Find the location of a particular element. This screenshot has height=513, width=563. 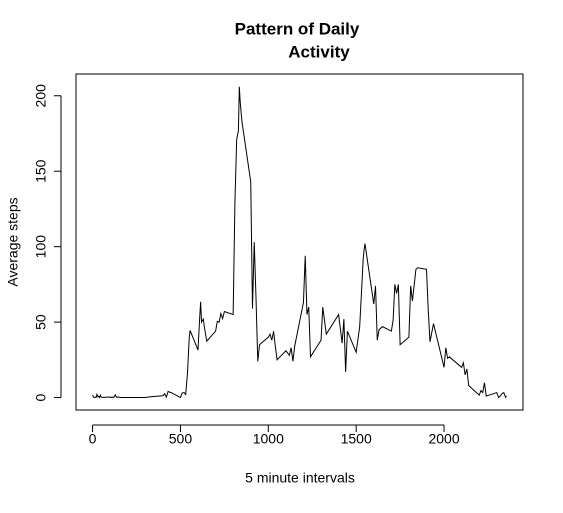

y-tick-label: 150 is located at coordinates (41, 171).